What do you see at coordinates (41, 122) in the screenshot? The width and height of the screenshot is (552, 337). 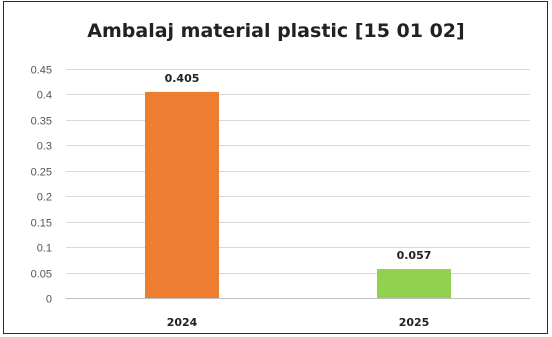 I see `y-tick-label: 0.35` at bounding box center [41, 122].